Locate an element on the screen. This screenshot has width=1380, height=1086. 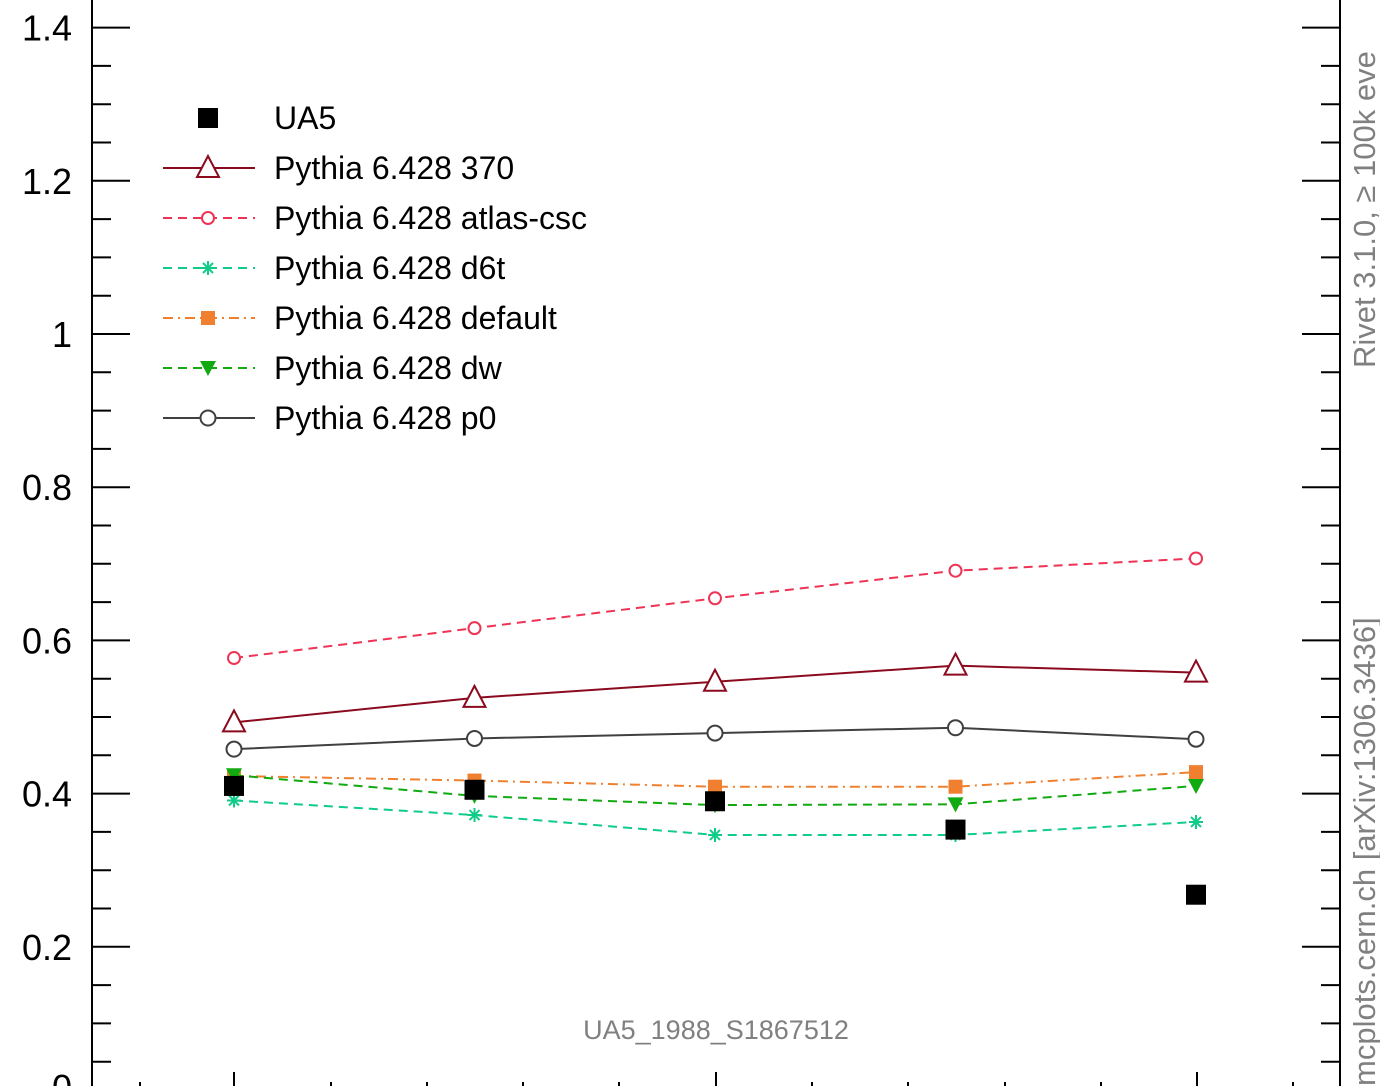
series-ua5 is located at coordinates (715, 840).